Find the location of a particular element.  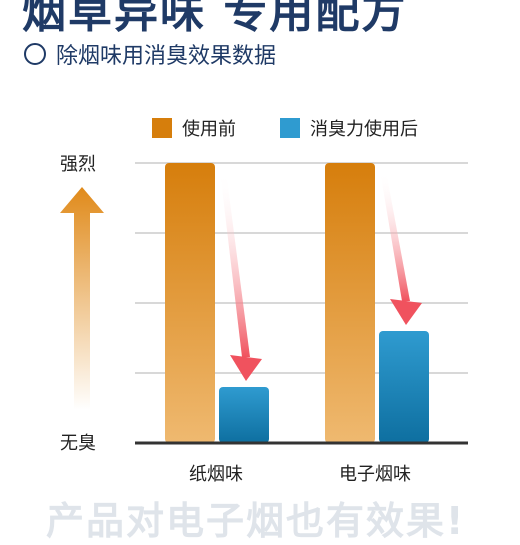

category-label-ecig: 电子烟味 is located at coordinates (375, 474).